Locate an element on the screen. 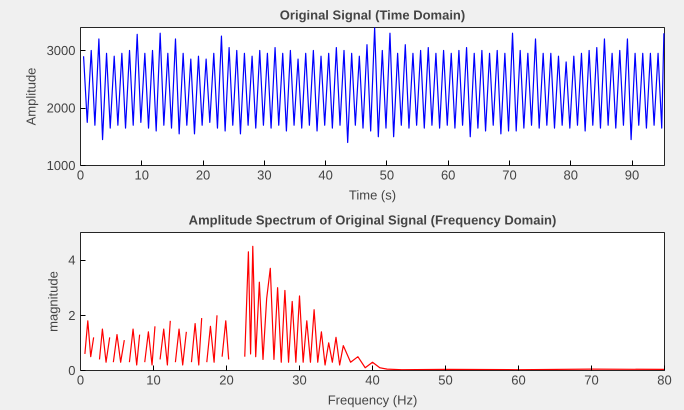 This screenshot has height=410, width=684. y-axis-title: Amplitude is located at coordinates (31, 97).